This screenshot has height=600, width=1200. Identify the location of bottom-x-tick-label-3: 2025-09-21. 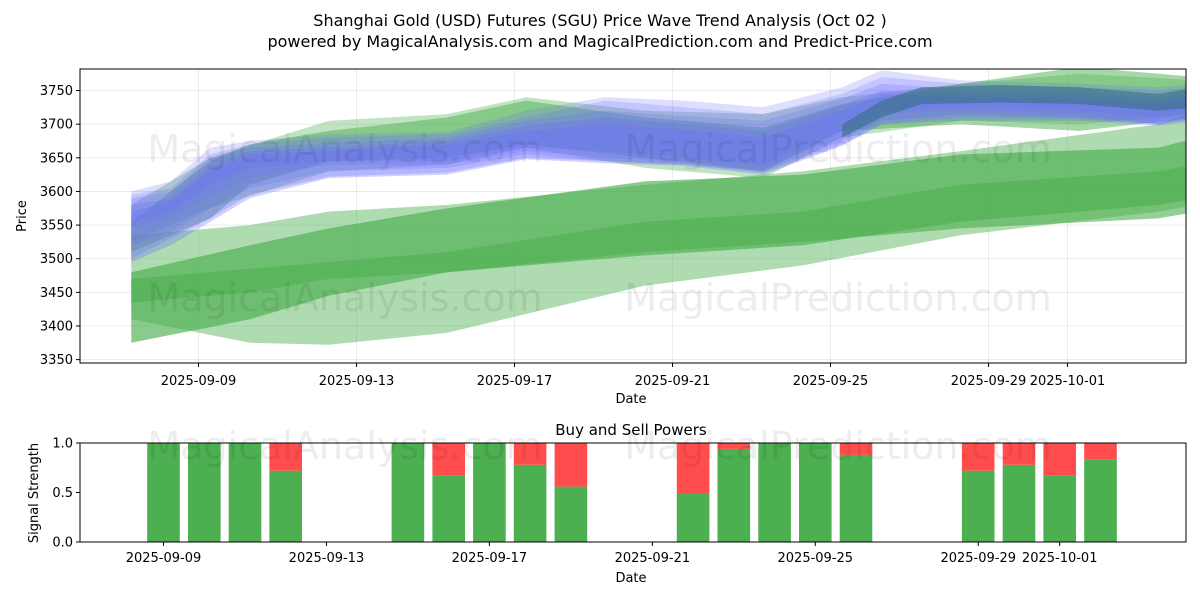
(653, 558).